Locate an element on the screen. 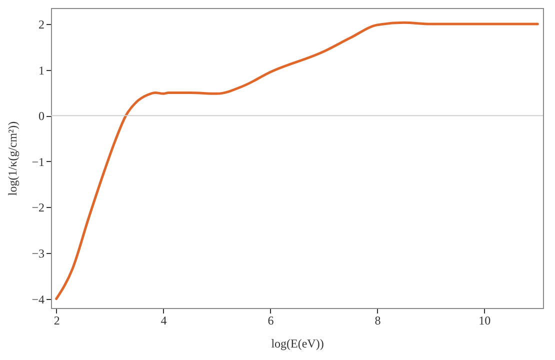  y-tick-label: 0 is located at coordinates (41, 116).